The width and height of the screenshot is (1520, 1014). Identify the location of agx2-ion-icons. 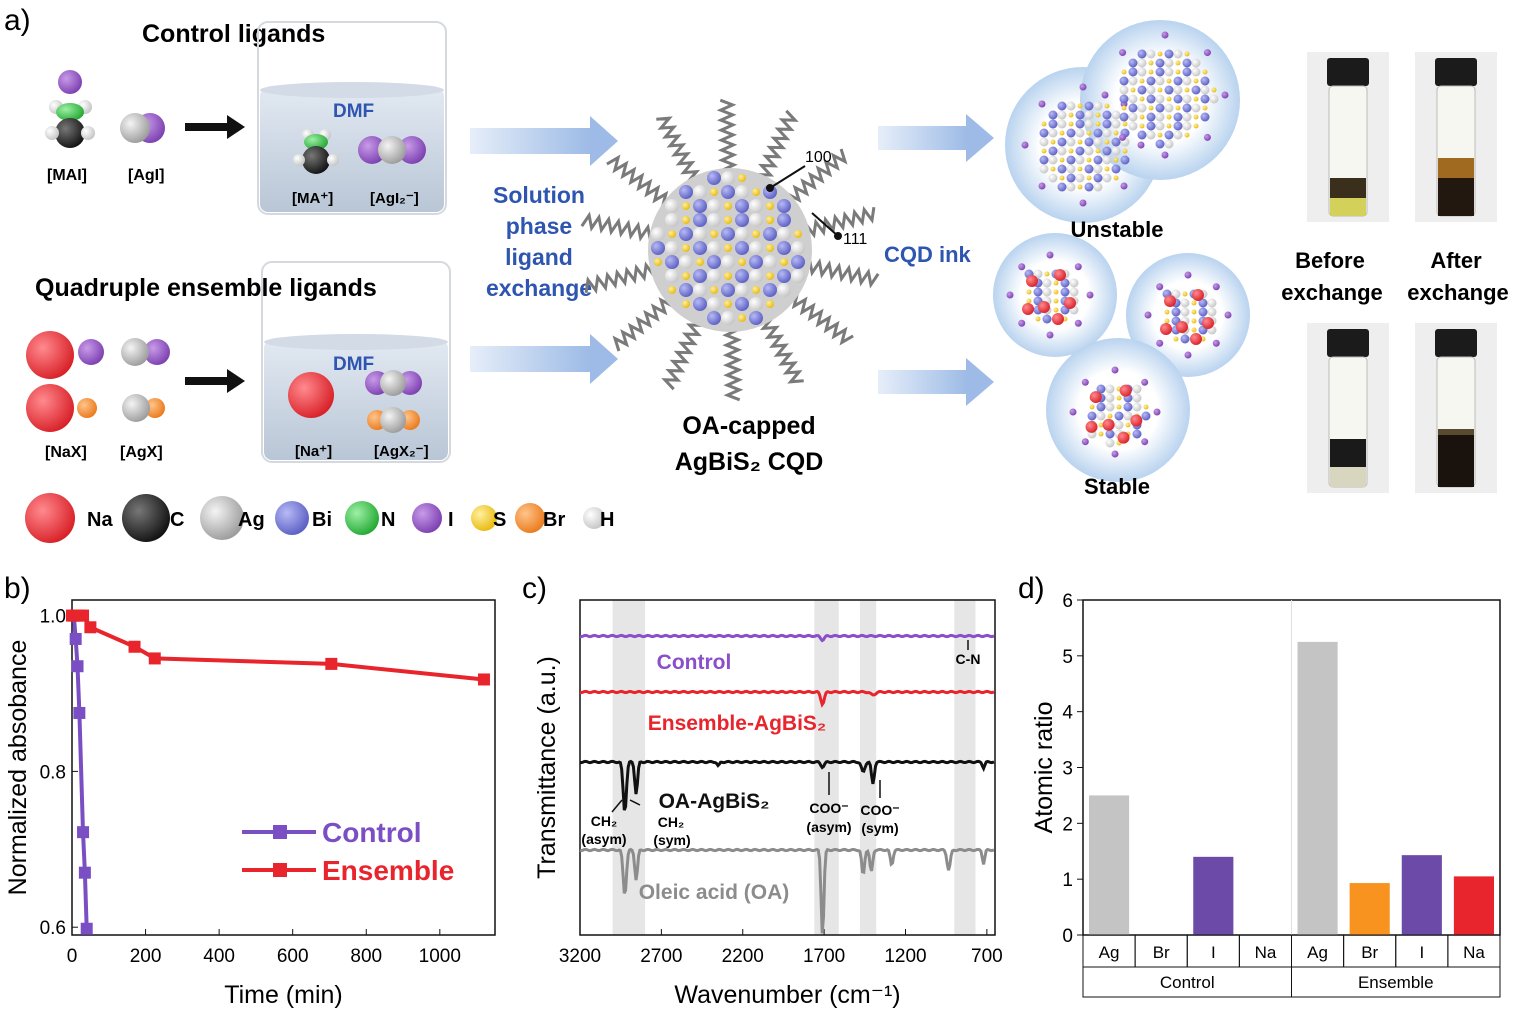
(393, 401).